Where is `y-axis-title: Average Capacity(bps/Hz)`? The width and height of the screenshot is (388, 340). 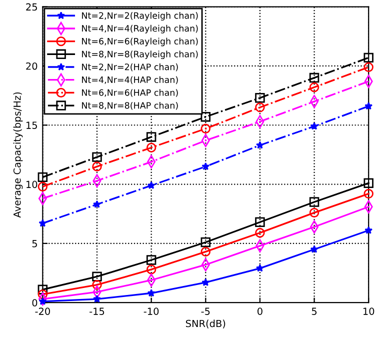
y-axis-title: Average Capacity(bps/Hz) is located at coordinates (18, 155).